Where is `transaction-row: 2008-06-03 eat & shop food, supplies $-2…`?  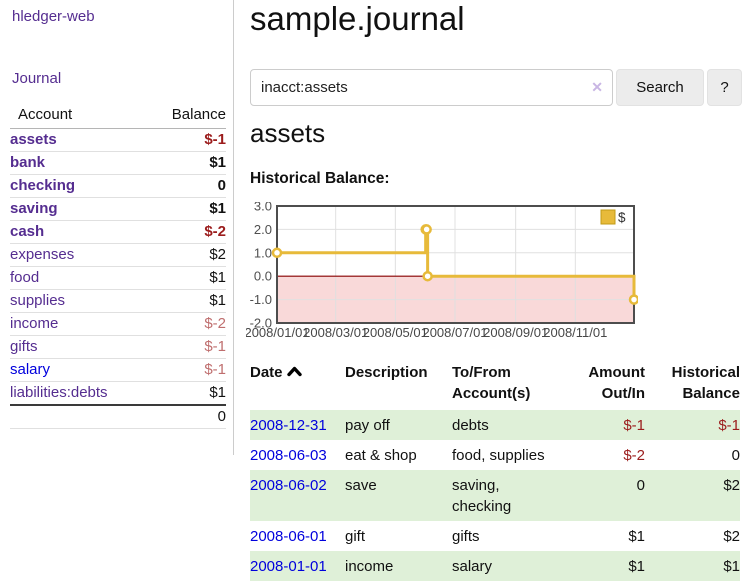
transaction-row: 2008-06-03 eat & shop food, supplies $-2… is located at coordinates (495, 455).